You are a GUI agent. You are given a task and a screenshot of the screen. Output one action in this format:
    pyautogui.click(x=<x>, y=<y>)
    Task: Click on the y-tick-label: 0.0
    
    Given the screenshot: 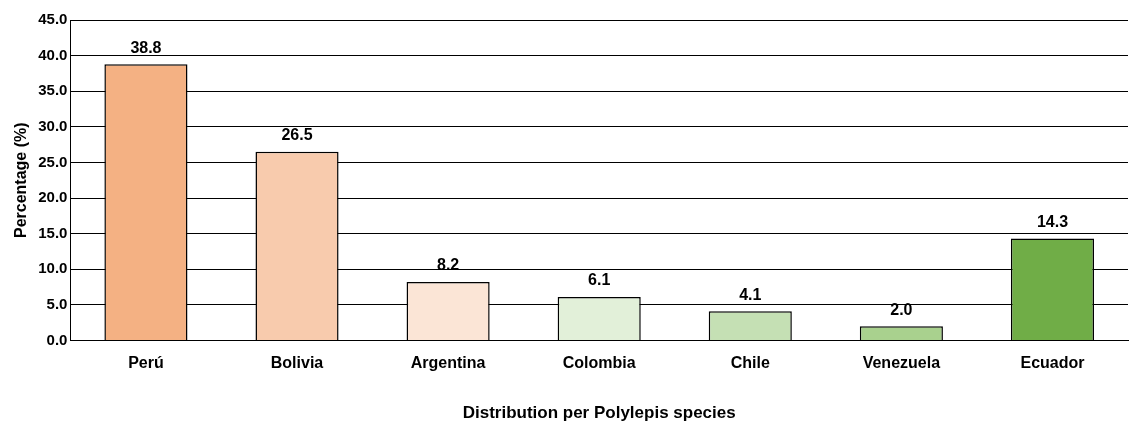 What is the action you would take?
    pyautogui.click(x=57, y=339)
    